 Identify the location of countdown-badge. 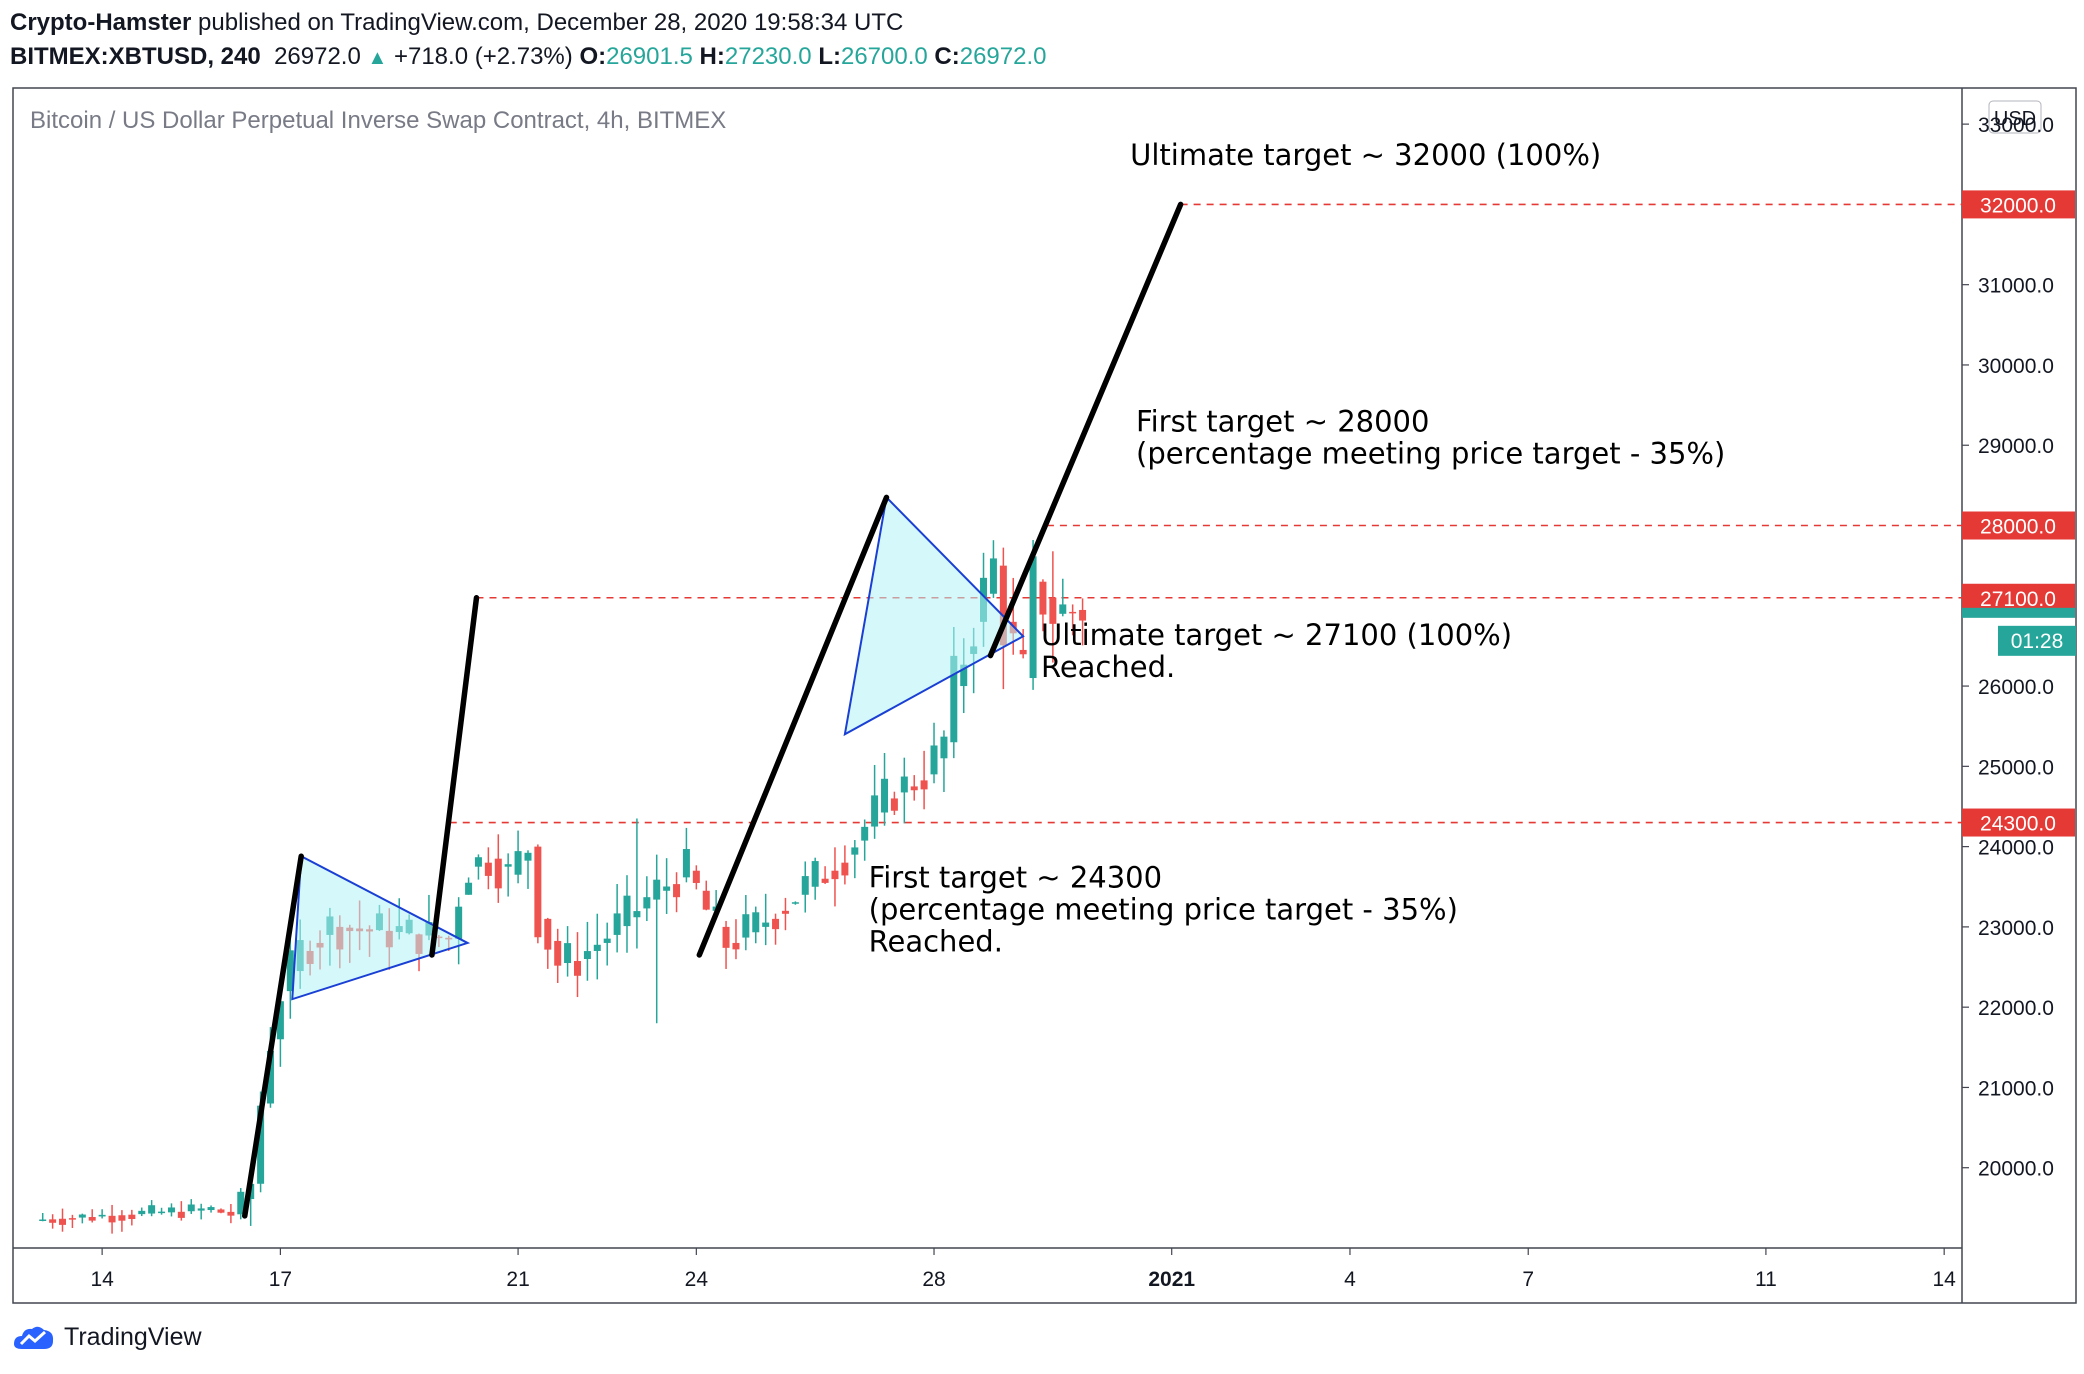
(2037, 640).